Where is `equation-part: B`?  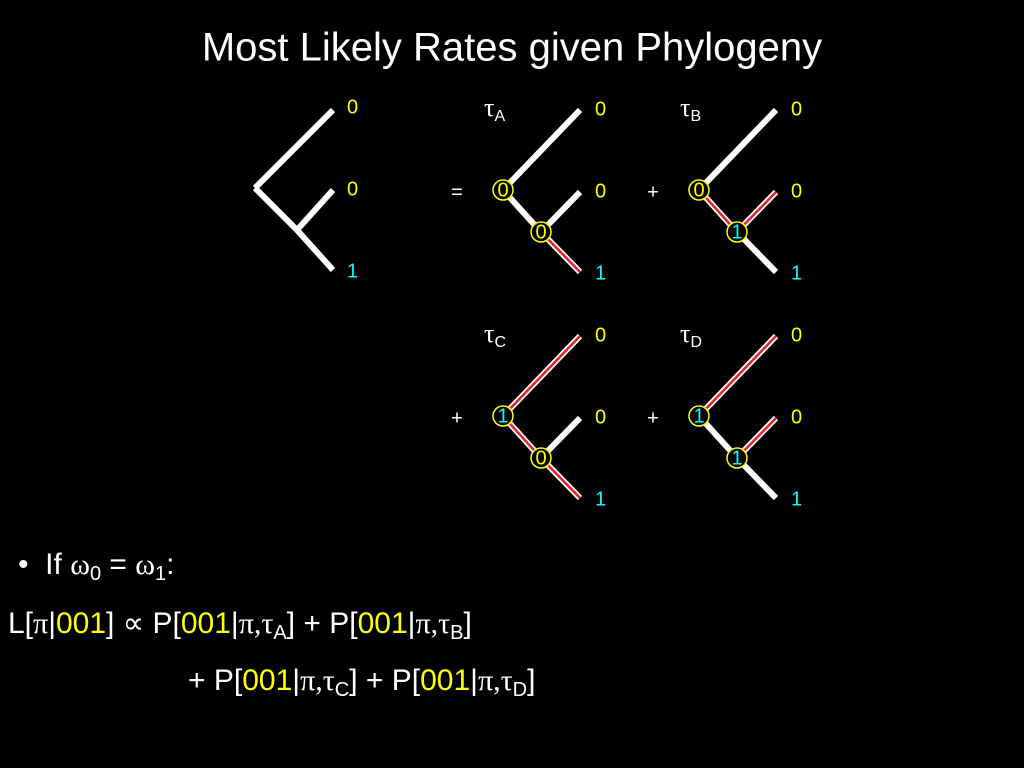 equation-part: B is located at coordinates (457, 633).